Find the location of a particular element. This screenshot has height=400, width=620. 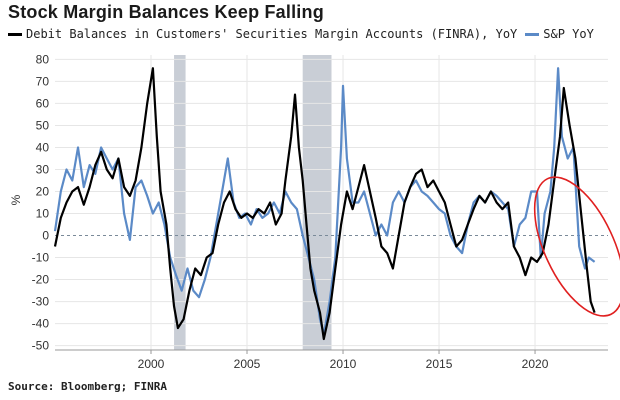

x-tick-label-0: 2000 is located at coordinates (151, 364).